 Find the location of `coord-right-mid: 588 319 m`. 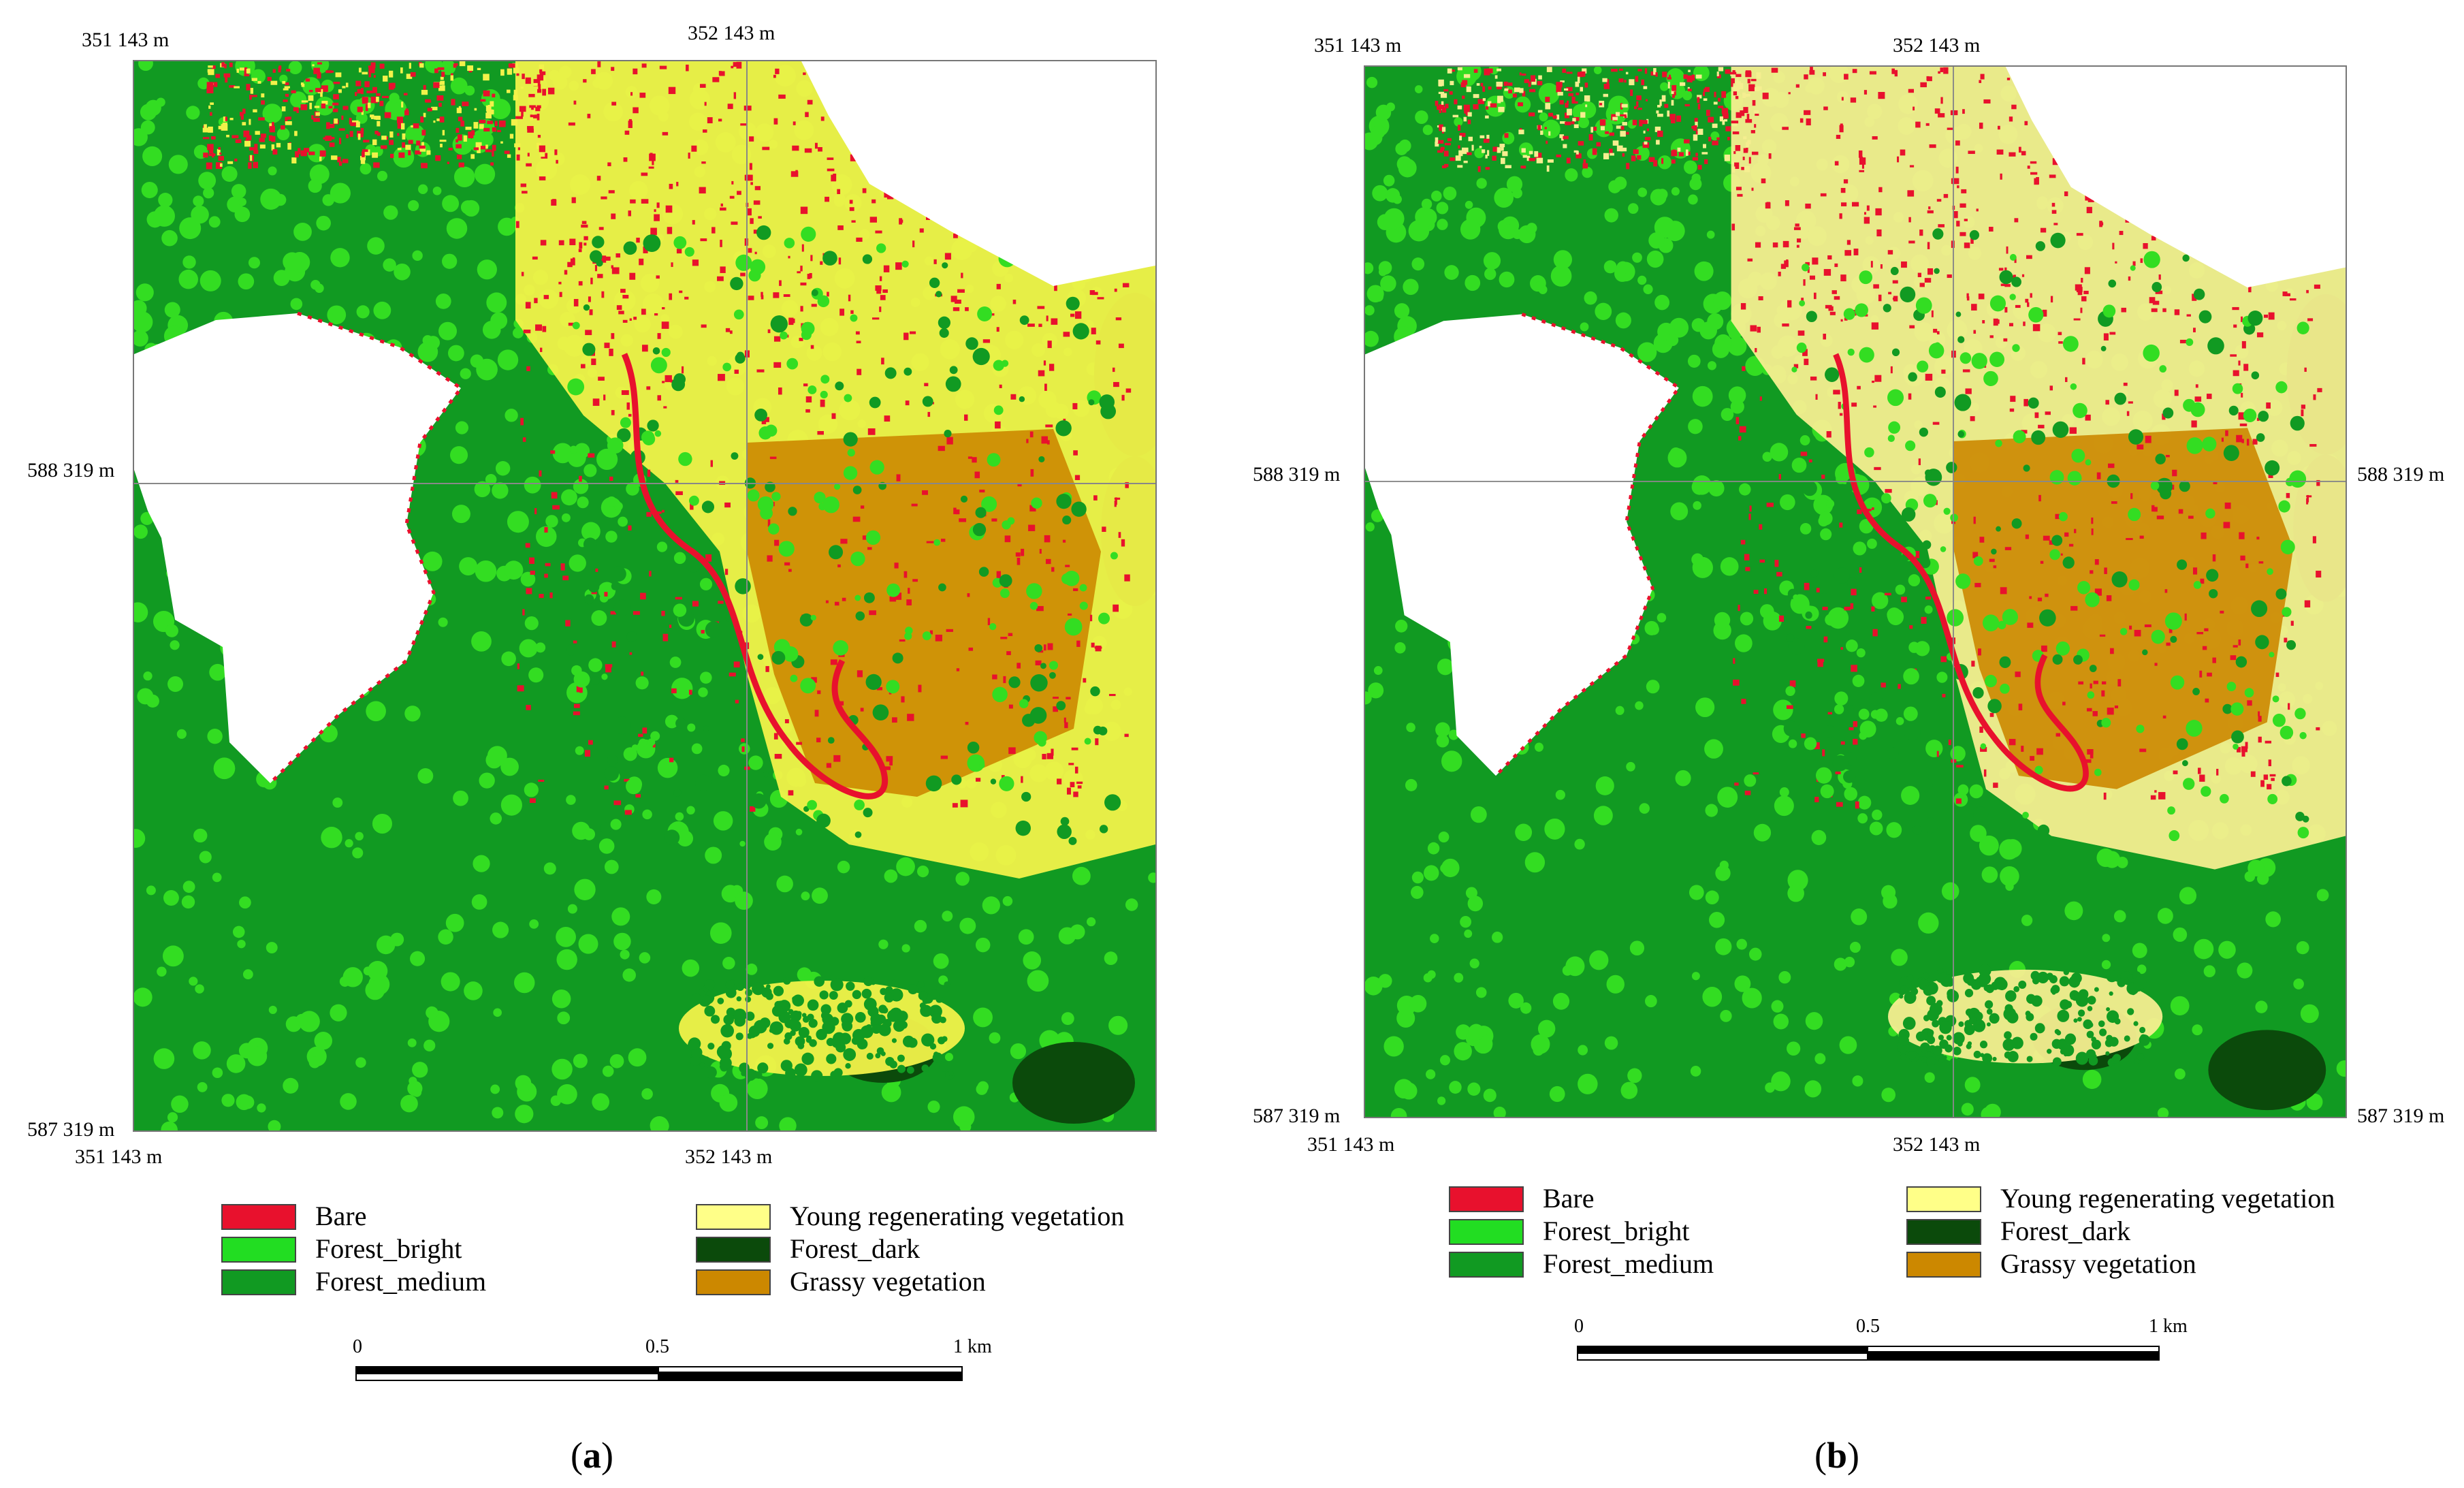

coord-right-mid: 588 319 m is located at coordinates (2401, 474).